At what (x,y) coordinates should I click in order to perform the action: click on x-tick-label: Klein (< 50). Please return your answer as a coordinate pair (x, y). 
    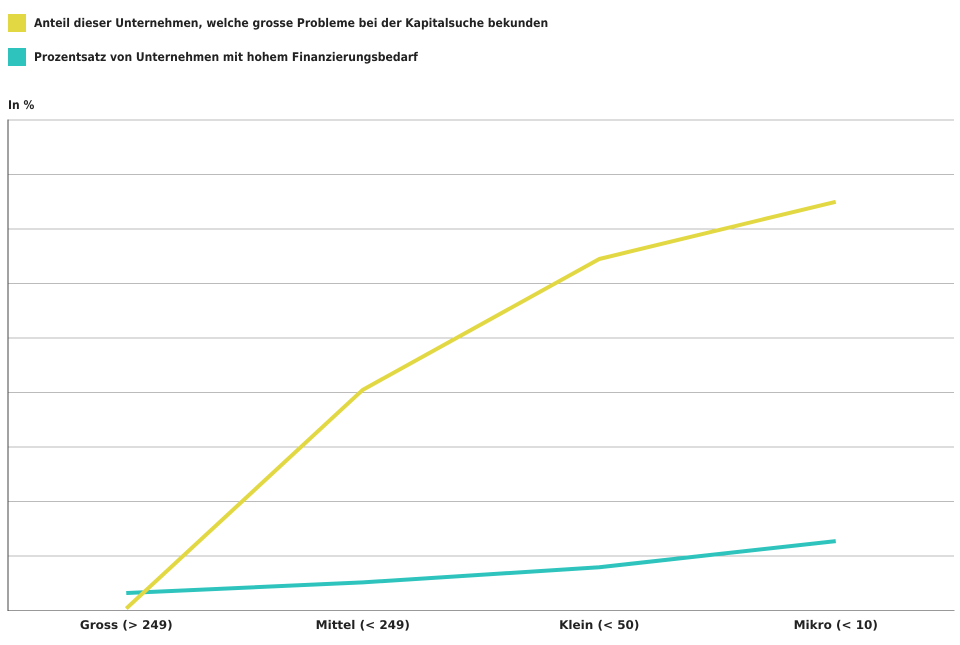
    Looking at the image, I should click on (599, 625).